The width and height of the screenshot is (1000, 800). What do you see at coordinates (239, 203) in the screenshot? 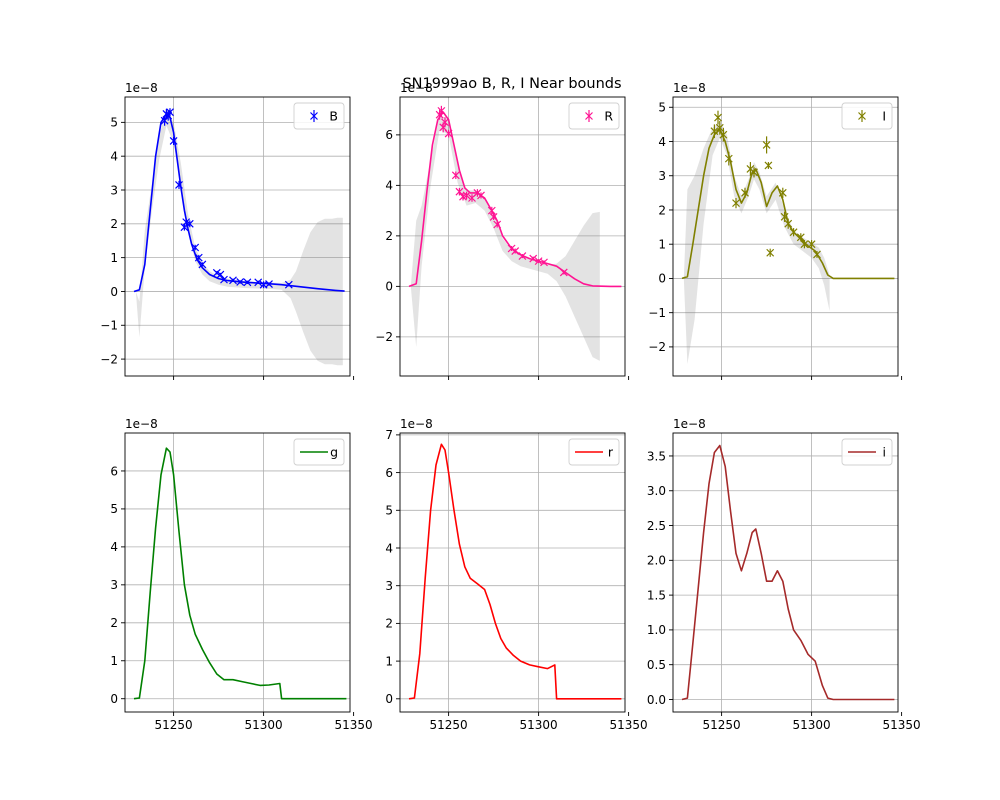
I see `series-line-B` at bounding box center [239, 203].